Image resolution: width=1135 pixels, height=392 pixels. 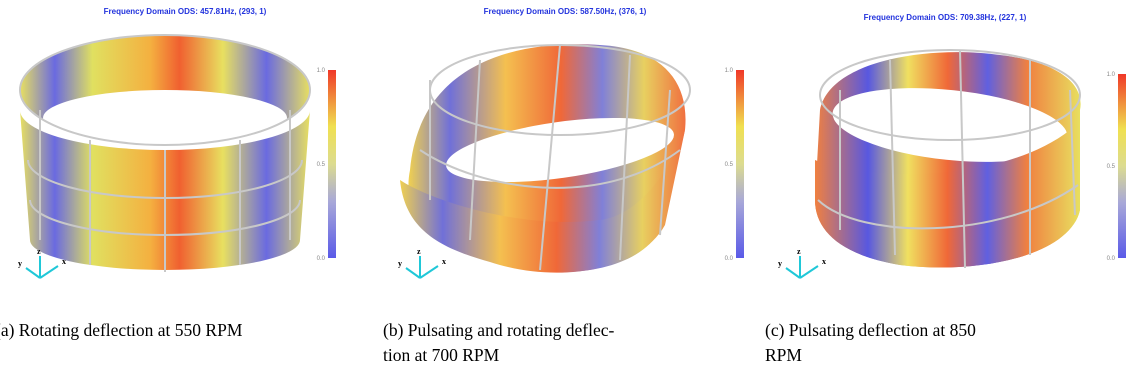 I want to click on panel-title: Frequency Domain ODS: 587.50Hz, (376, 1), so click(x=565, y=11).